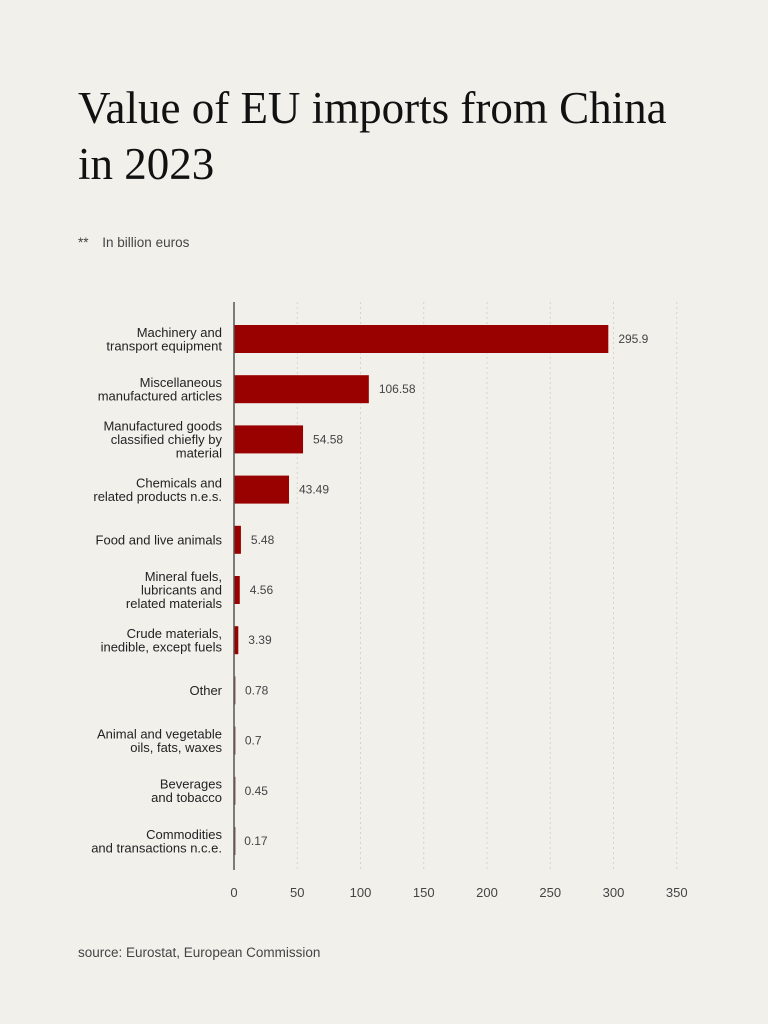  I want to click on bar-value-label: 106.58, so click(397, 389).